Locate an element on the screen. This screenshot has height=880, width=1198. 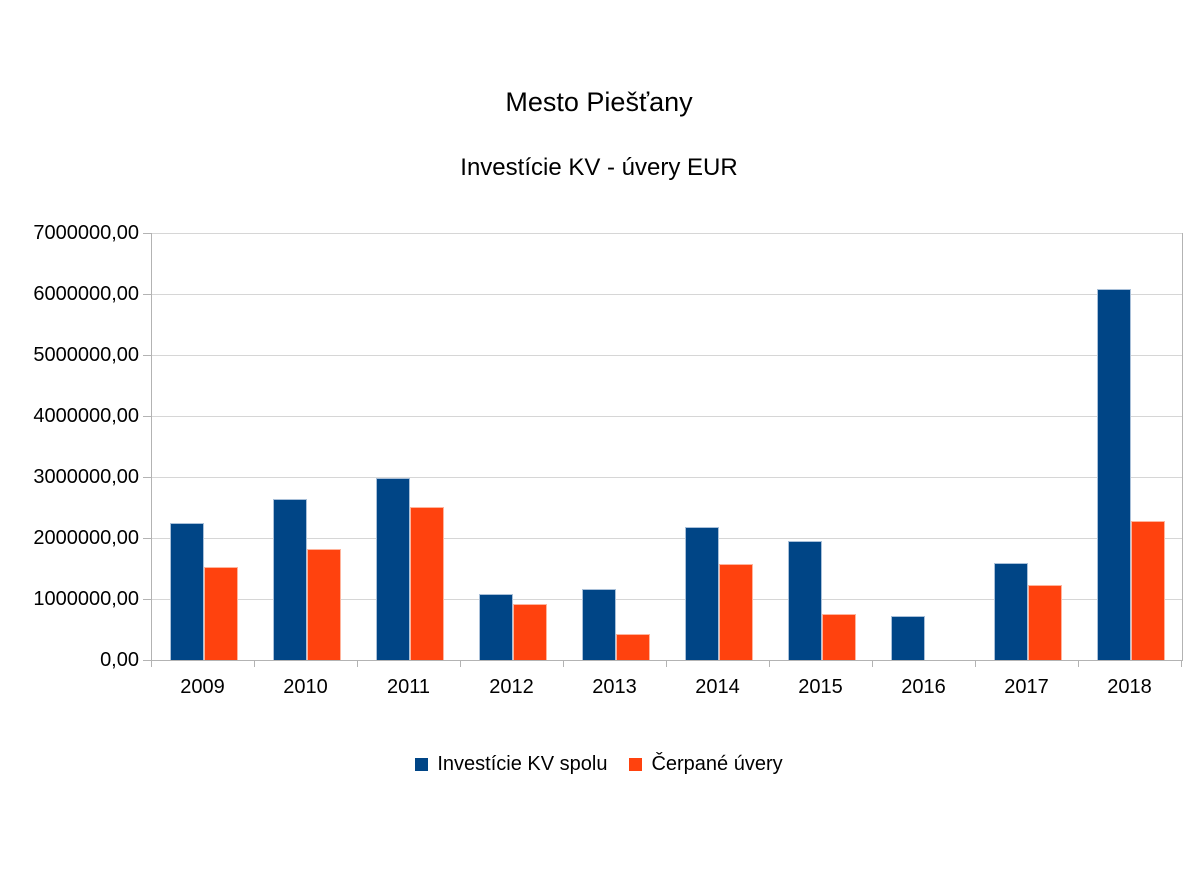
x-axis-label-2017: 2017 is located at coordinates (1026, 687).